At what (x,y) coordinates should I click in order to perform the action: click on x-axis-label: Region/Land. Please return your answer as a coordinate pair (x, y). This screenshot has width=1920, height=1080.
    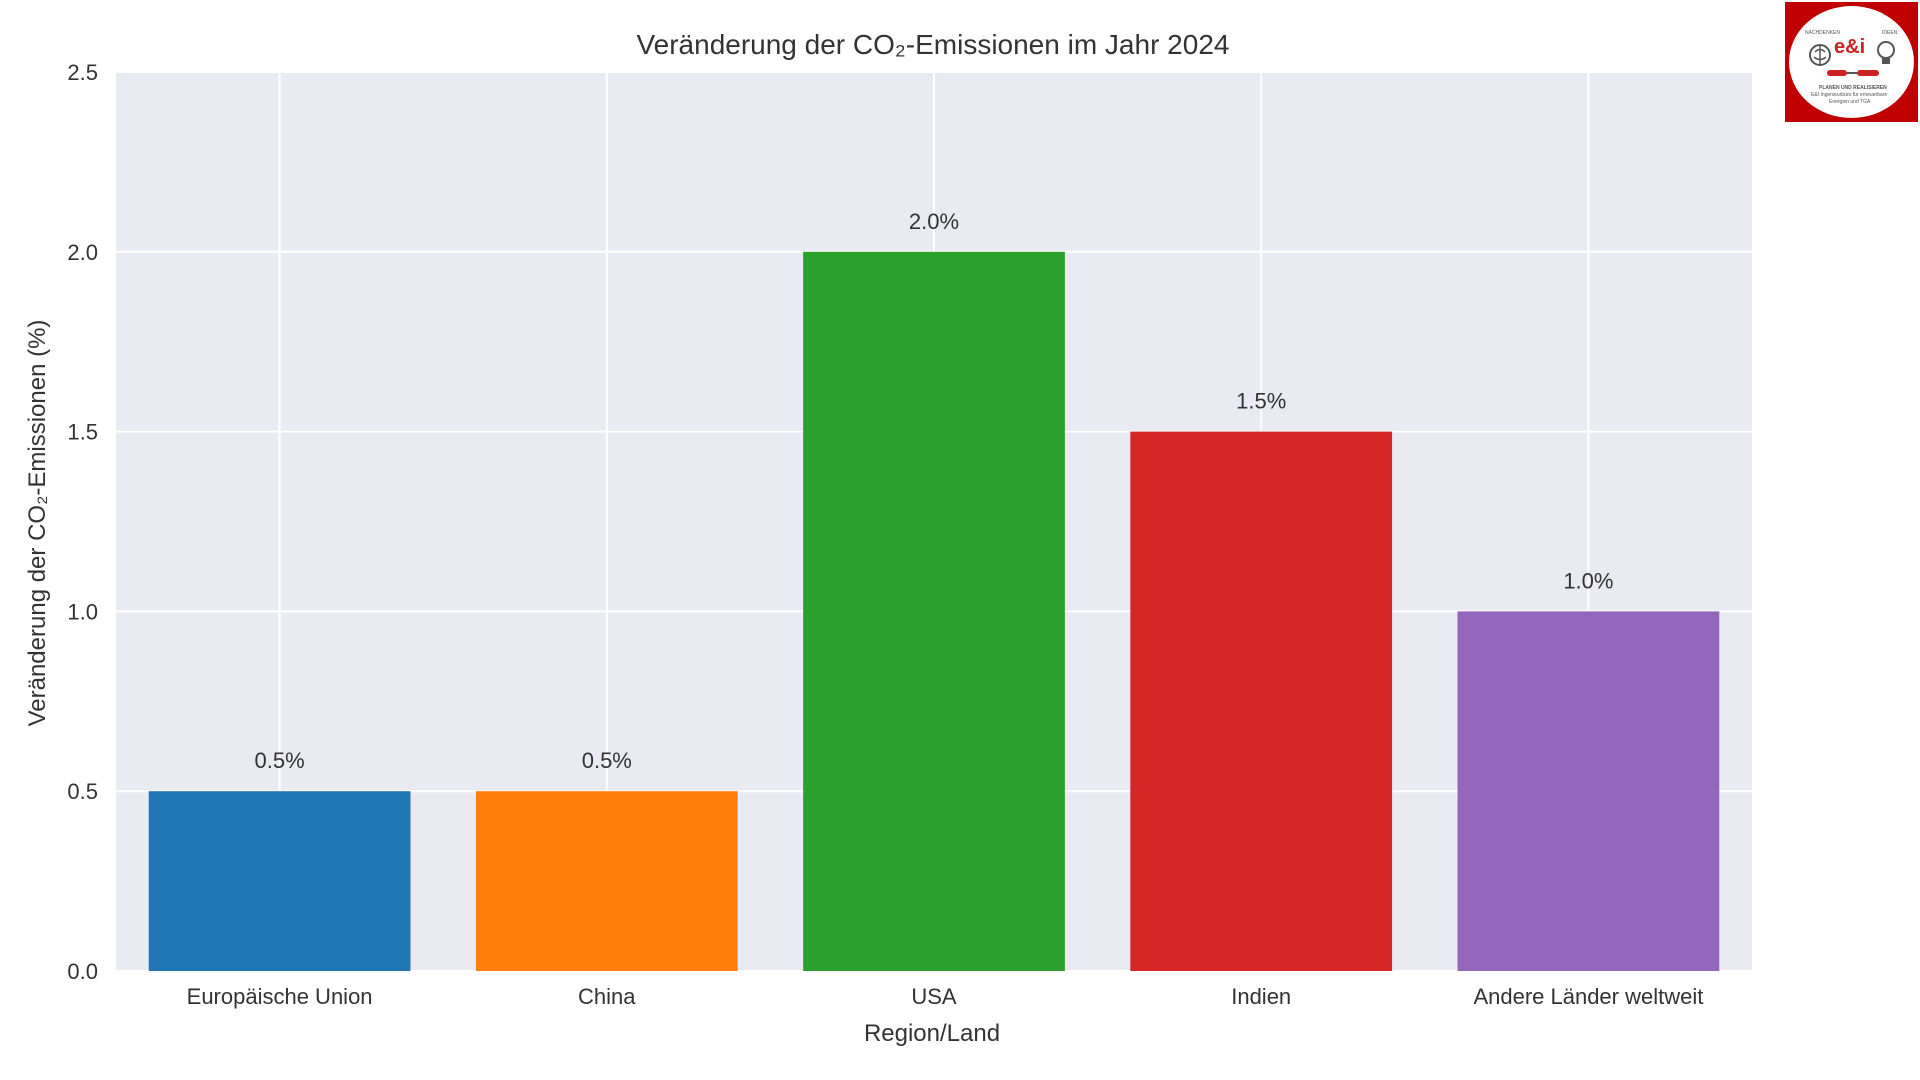
    Looking at the image, I should click on (932, 1033).